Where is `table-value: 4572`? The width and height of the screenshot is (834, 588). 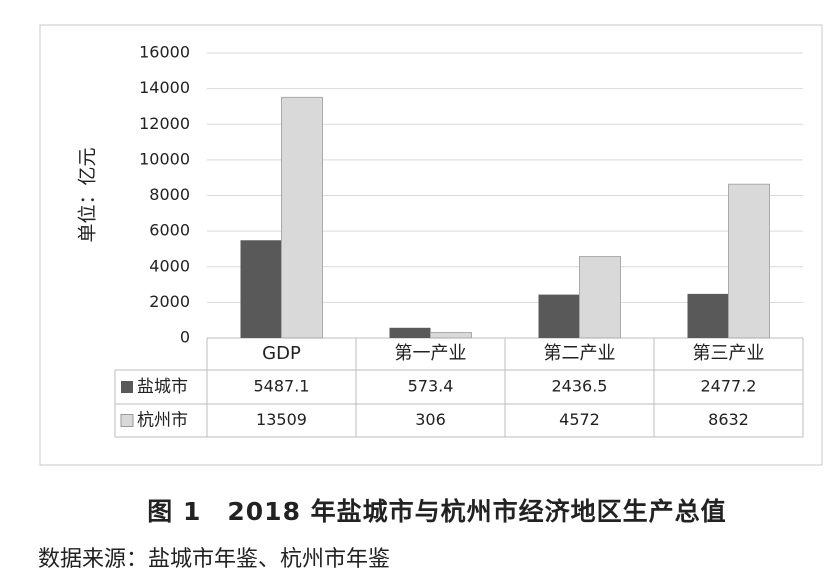 table-value: 4572 is located at coordinates (579, 419).